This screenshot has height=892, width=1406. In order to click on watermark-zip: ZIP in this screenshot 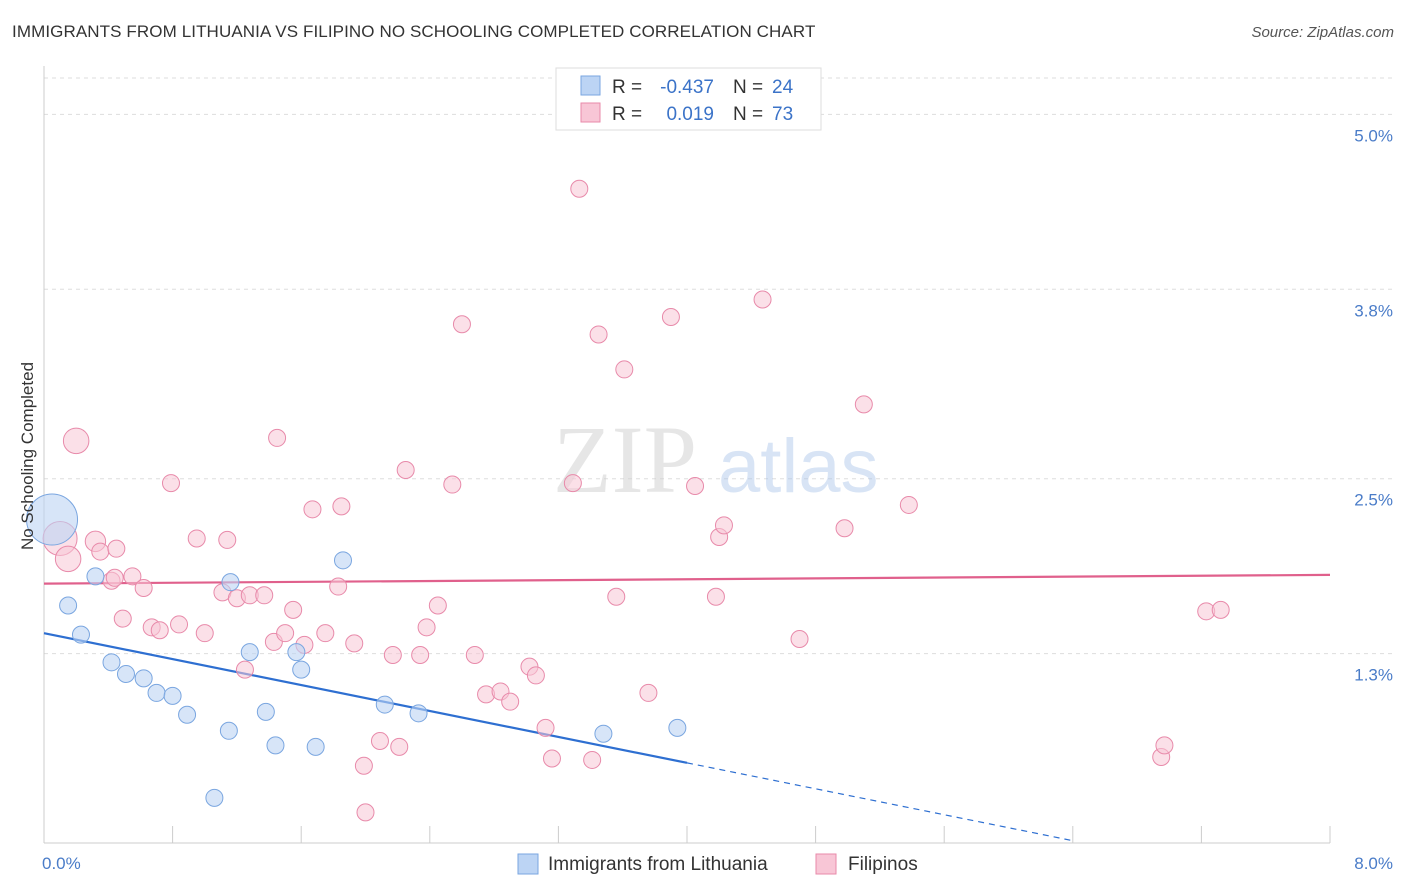, I will do `click(625, 459)`.